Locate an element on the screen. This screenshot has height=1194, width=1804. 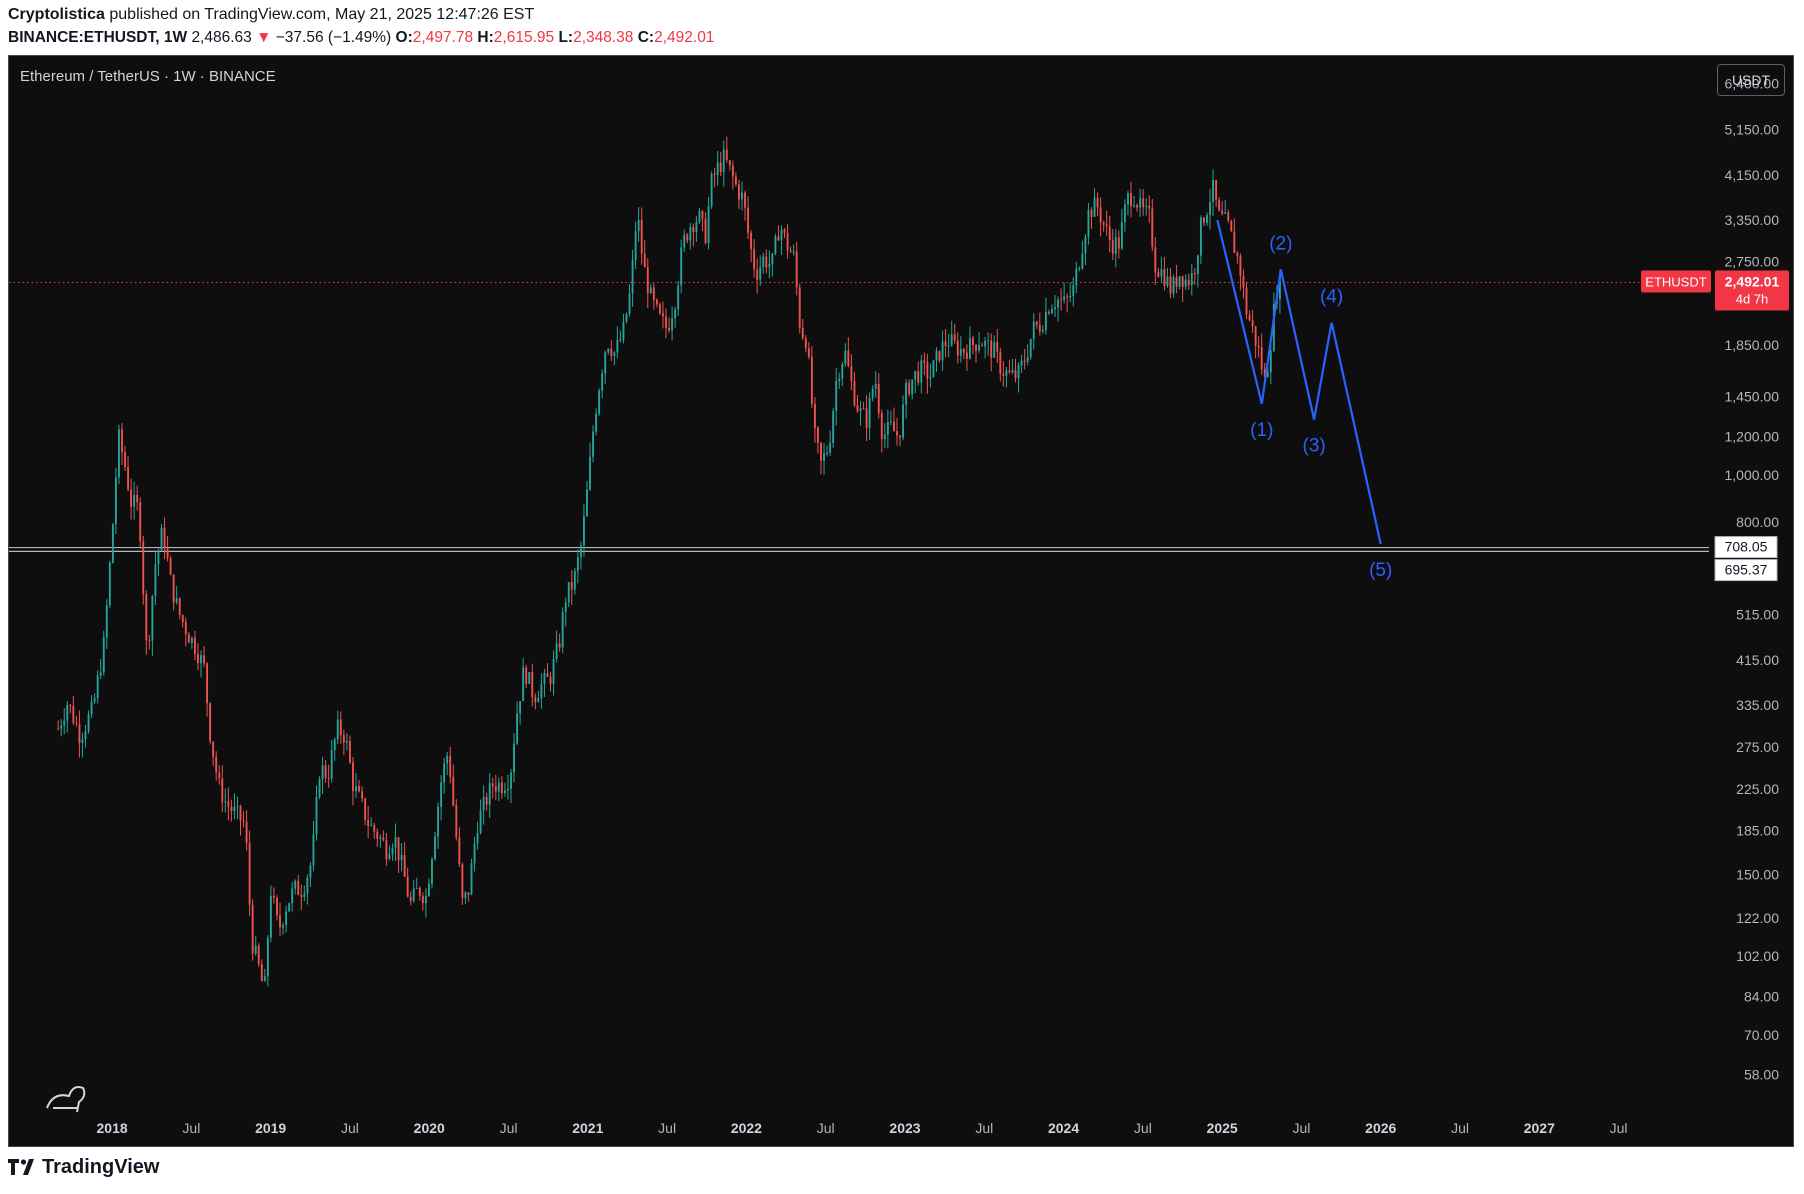
x-tick-label: 2020 is located at coordinates (429, 1128).